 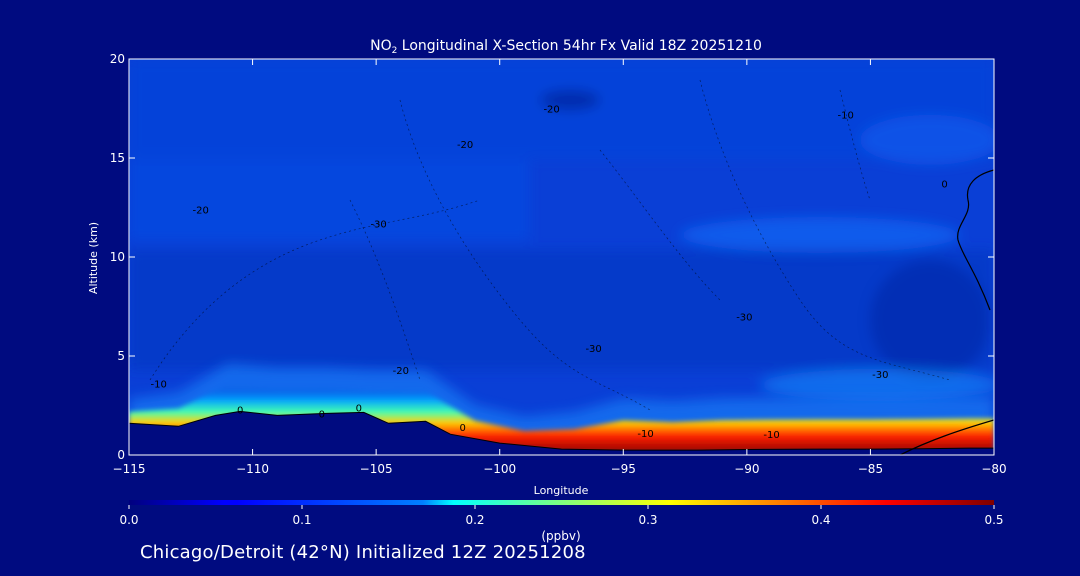 What do you see at coordinates (129, 469) in the screenshot?
I see `x-tick-label: −115` at bounding box center [129, 469].